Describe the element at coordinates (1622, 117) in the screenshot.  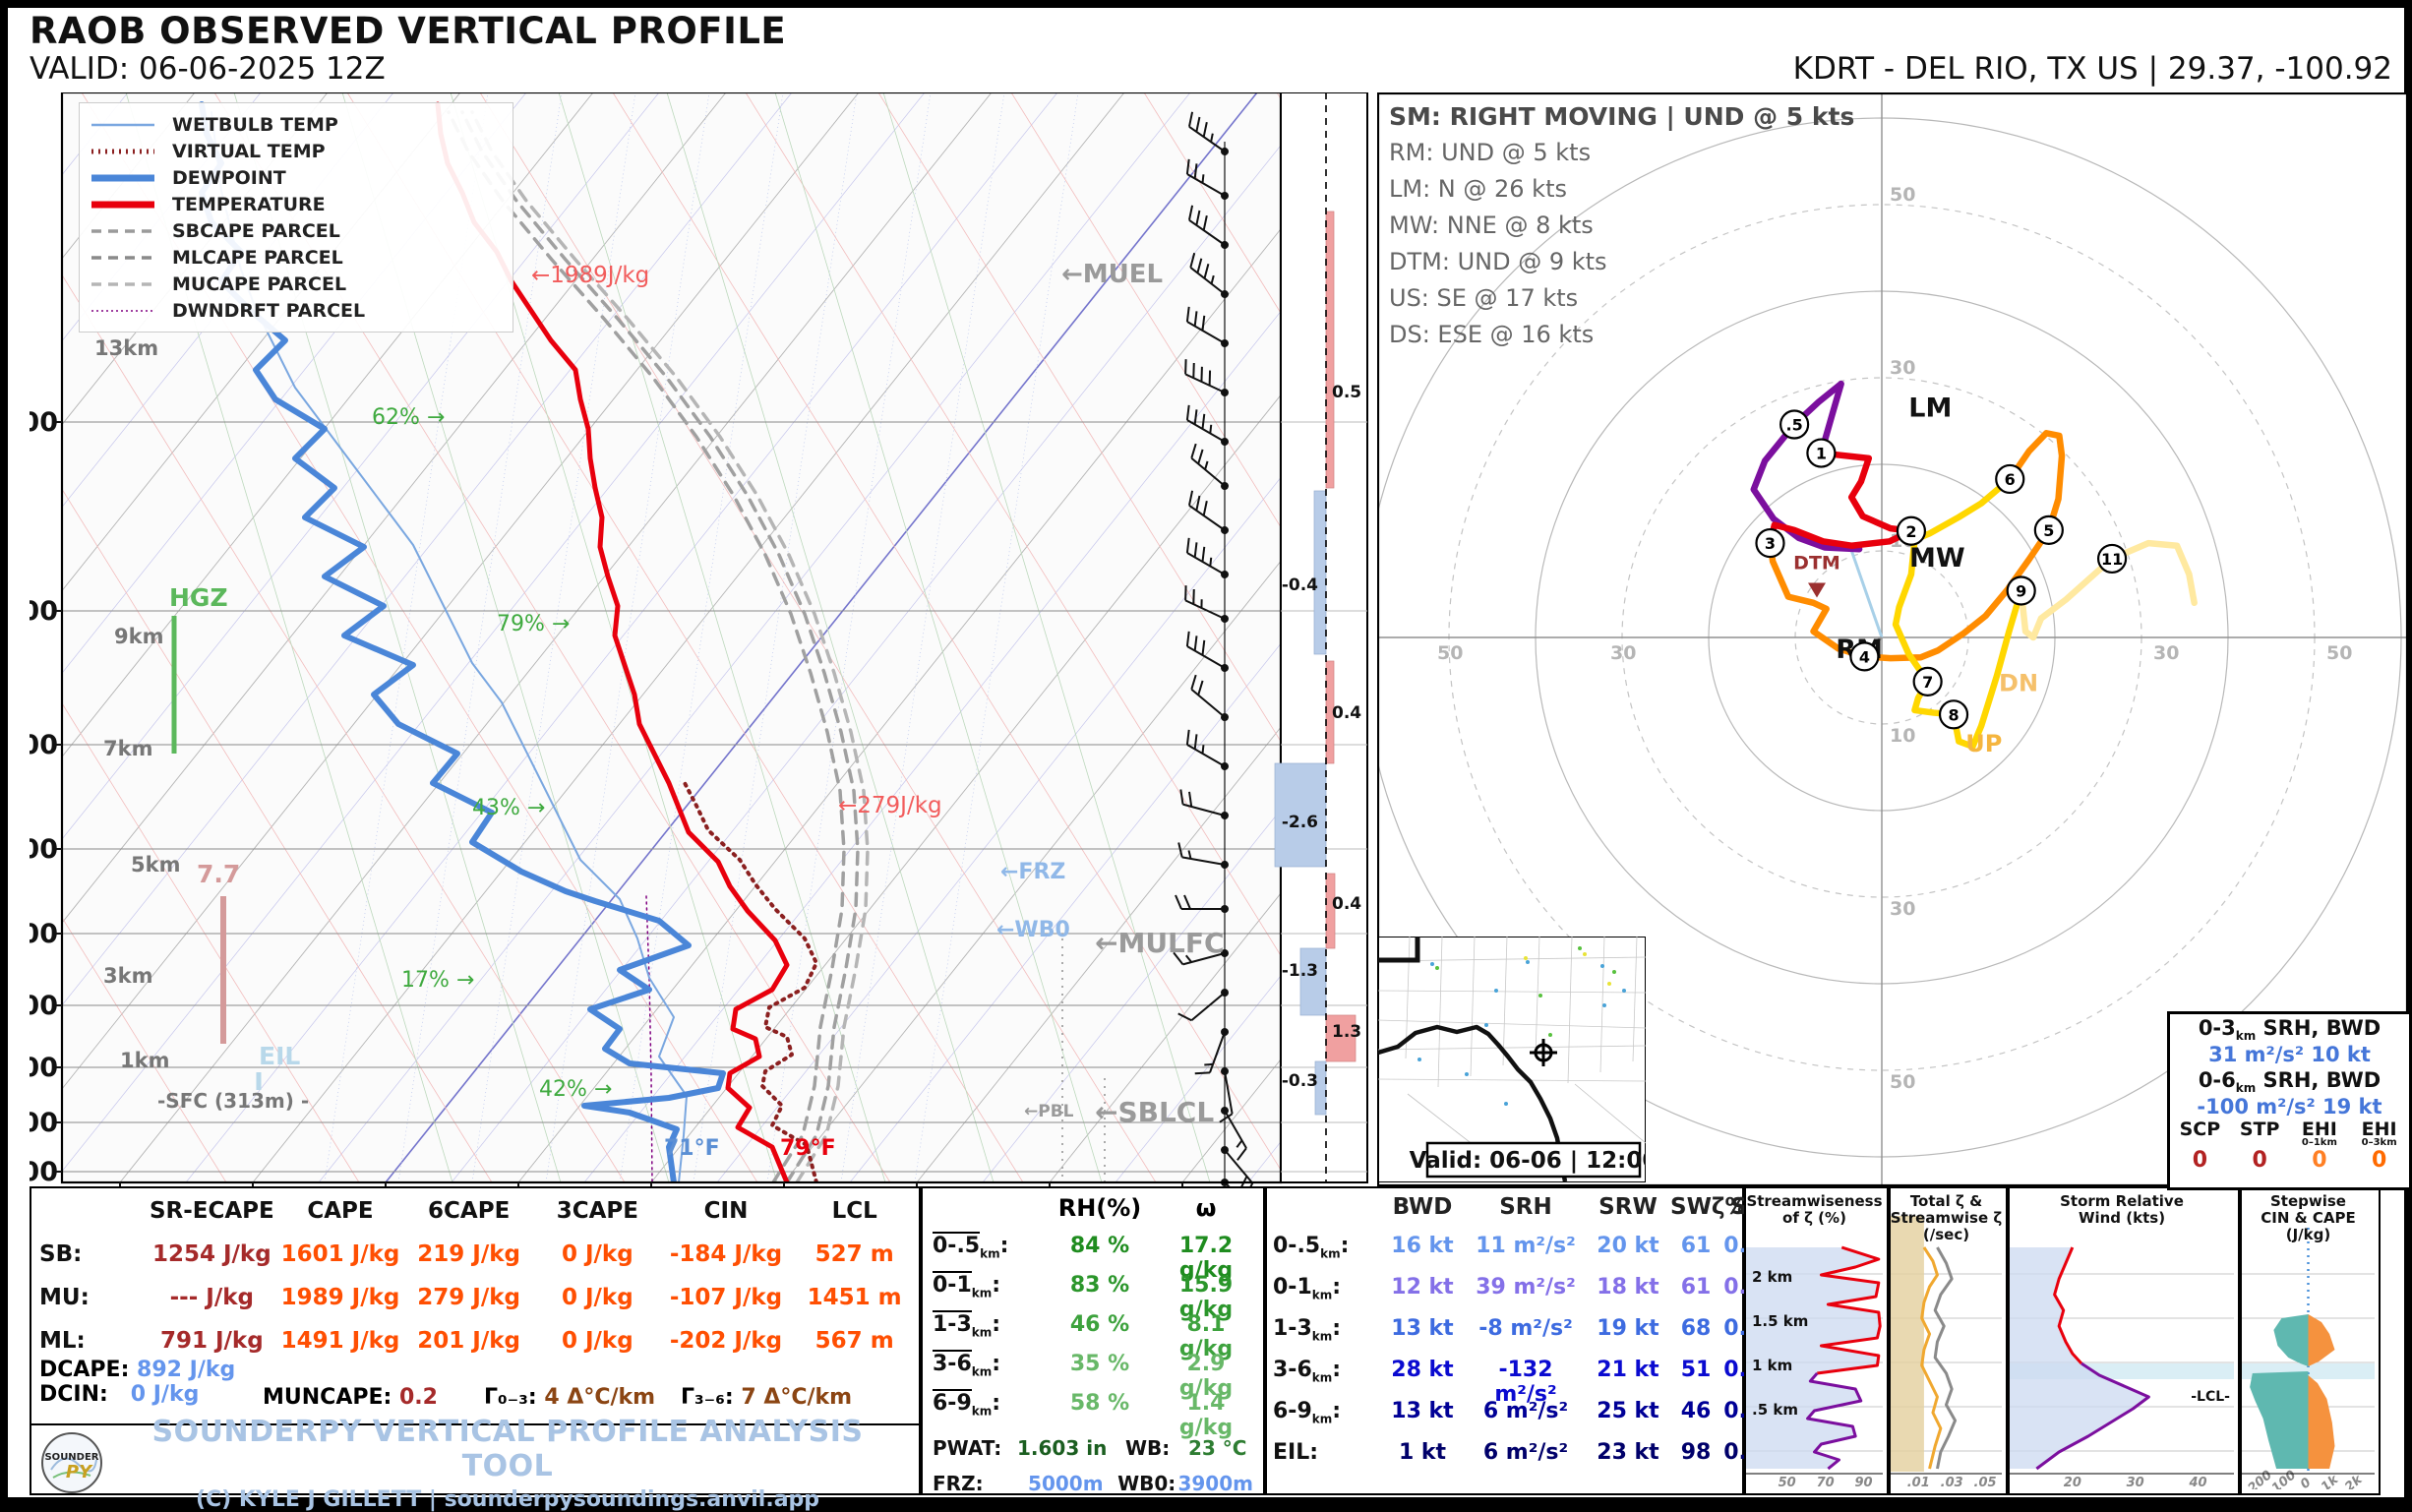
I see `storm-motion-line: SM: RIGHT MOVING | UND @ 5 kts` at that location.